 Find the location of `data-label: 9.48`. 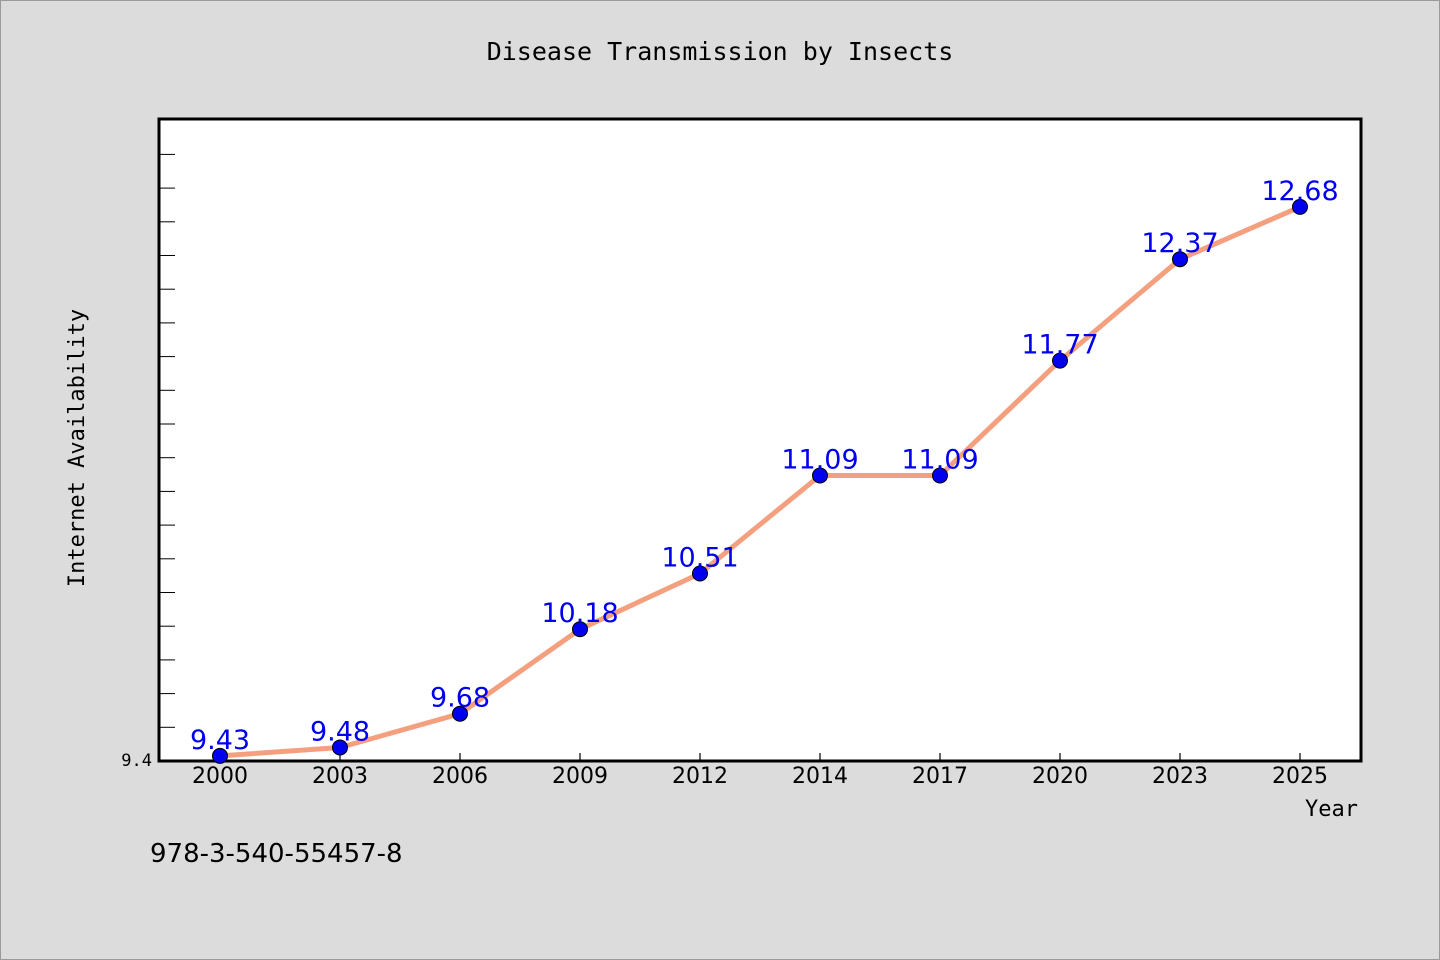

data-label: 9.48 is located at coordinates (340, 732).